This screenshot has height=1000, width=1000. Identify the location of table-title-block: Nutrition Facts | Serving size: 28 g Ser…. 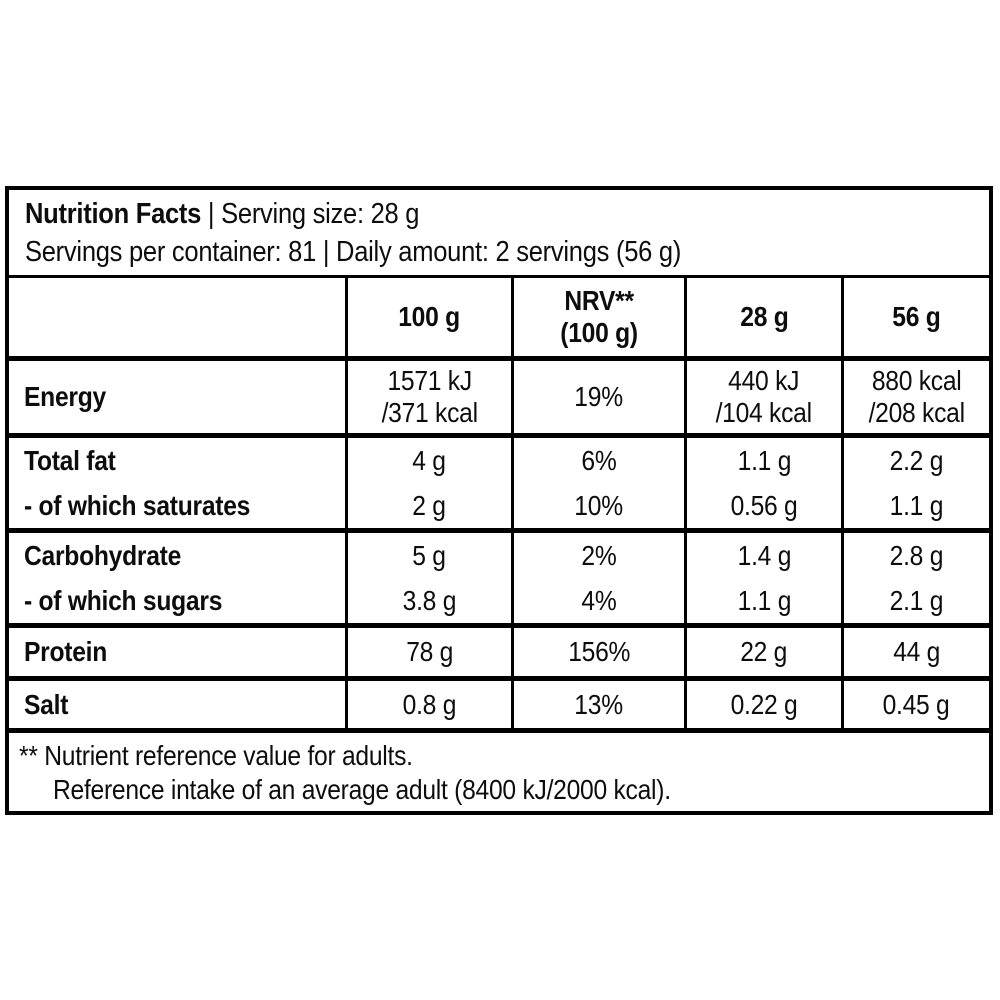
(499, 234).